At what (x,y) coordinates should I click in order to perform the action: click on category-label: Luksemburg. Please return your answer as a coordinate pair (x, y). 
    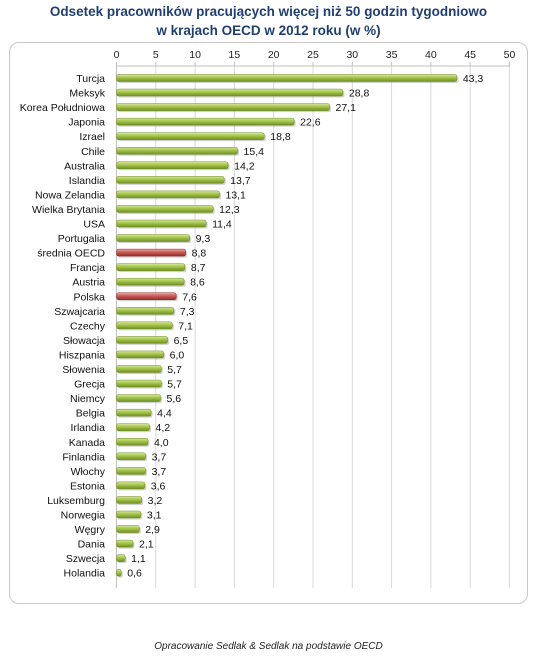
    Looking at the image, I should click on (76, 501).